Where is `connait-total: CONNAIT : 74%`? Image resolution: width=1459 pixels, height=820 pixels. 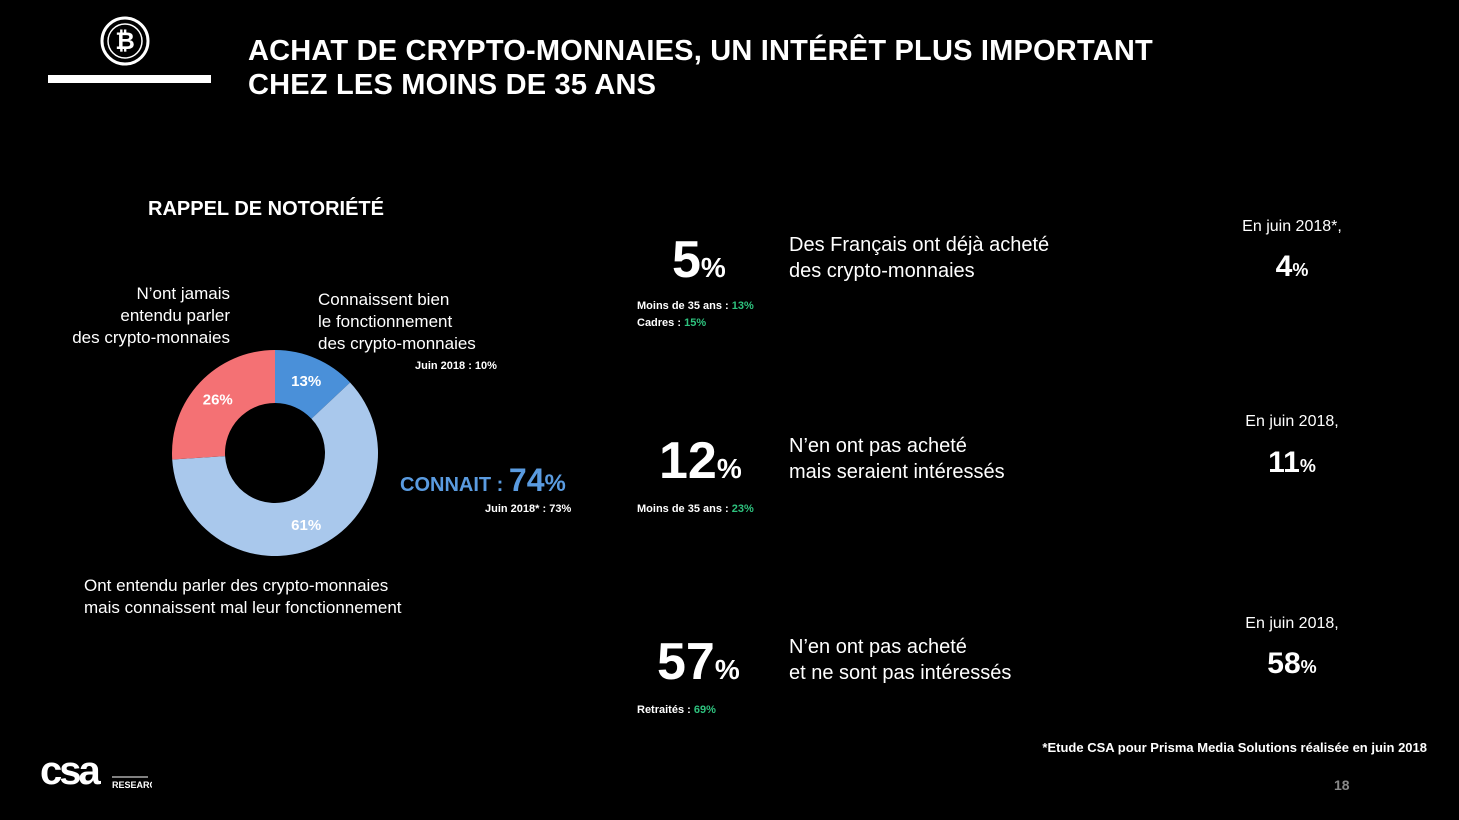
connait-total: CONNAIT : 74% is located at coordinates (483, 480).